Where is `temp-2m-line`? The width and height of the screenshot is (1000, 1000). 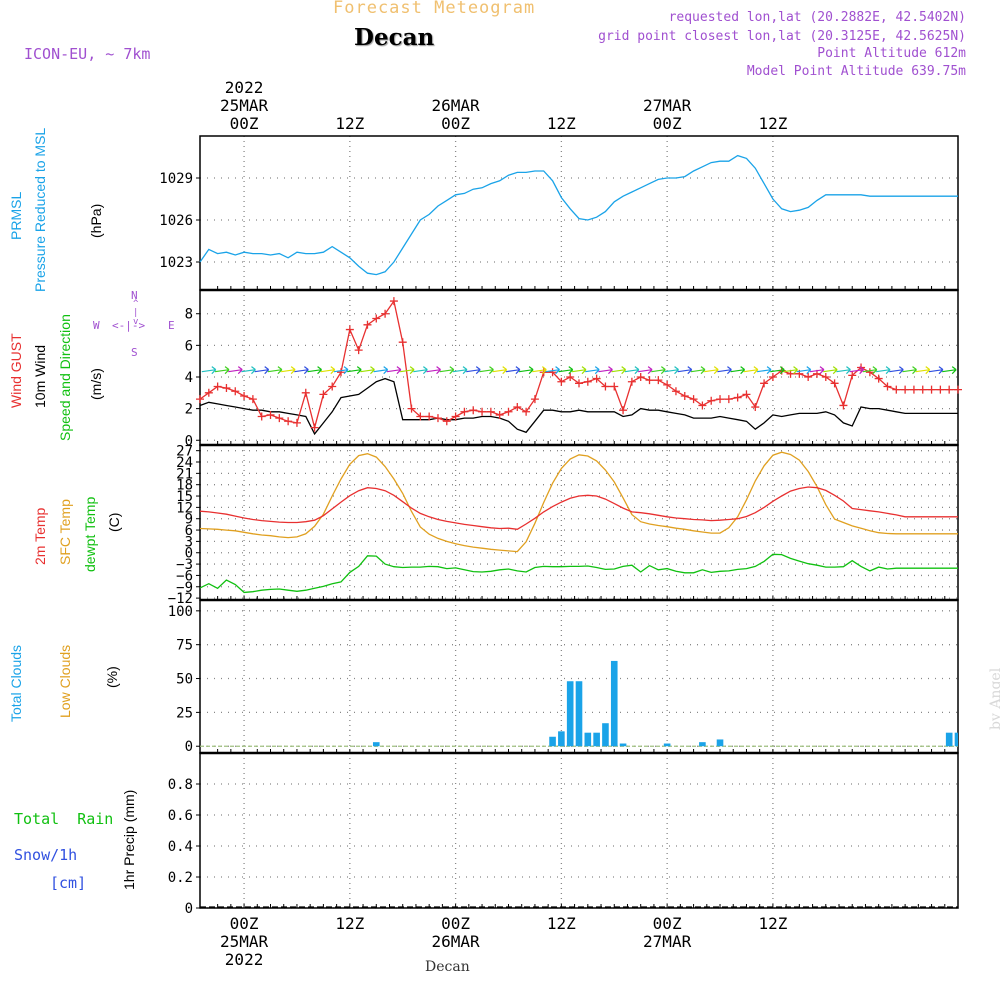 temp-2m-line is located at coordinates (578, 508).